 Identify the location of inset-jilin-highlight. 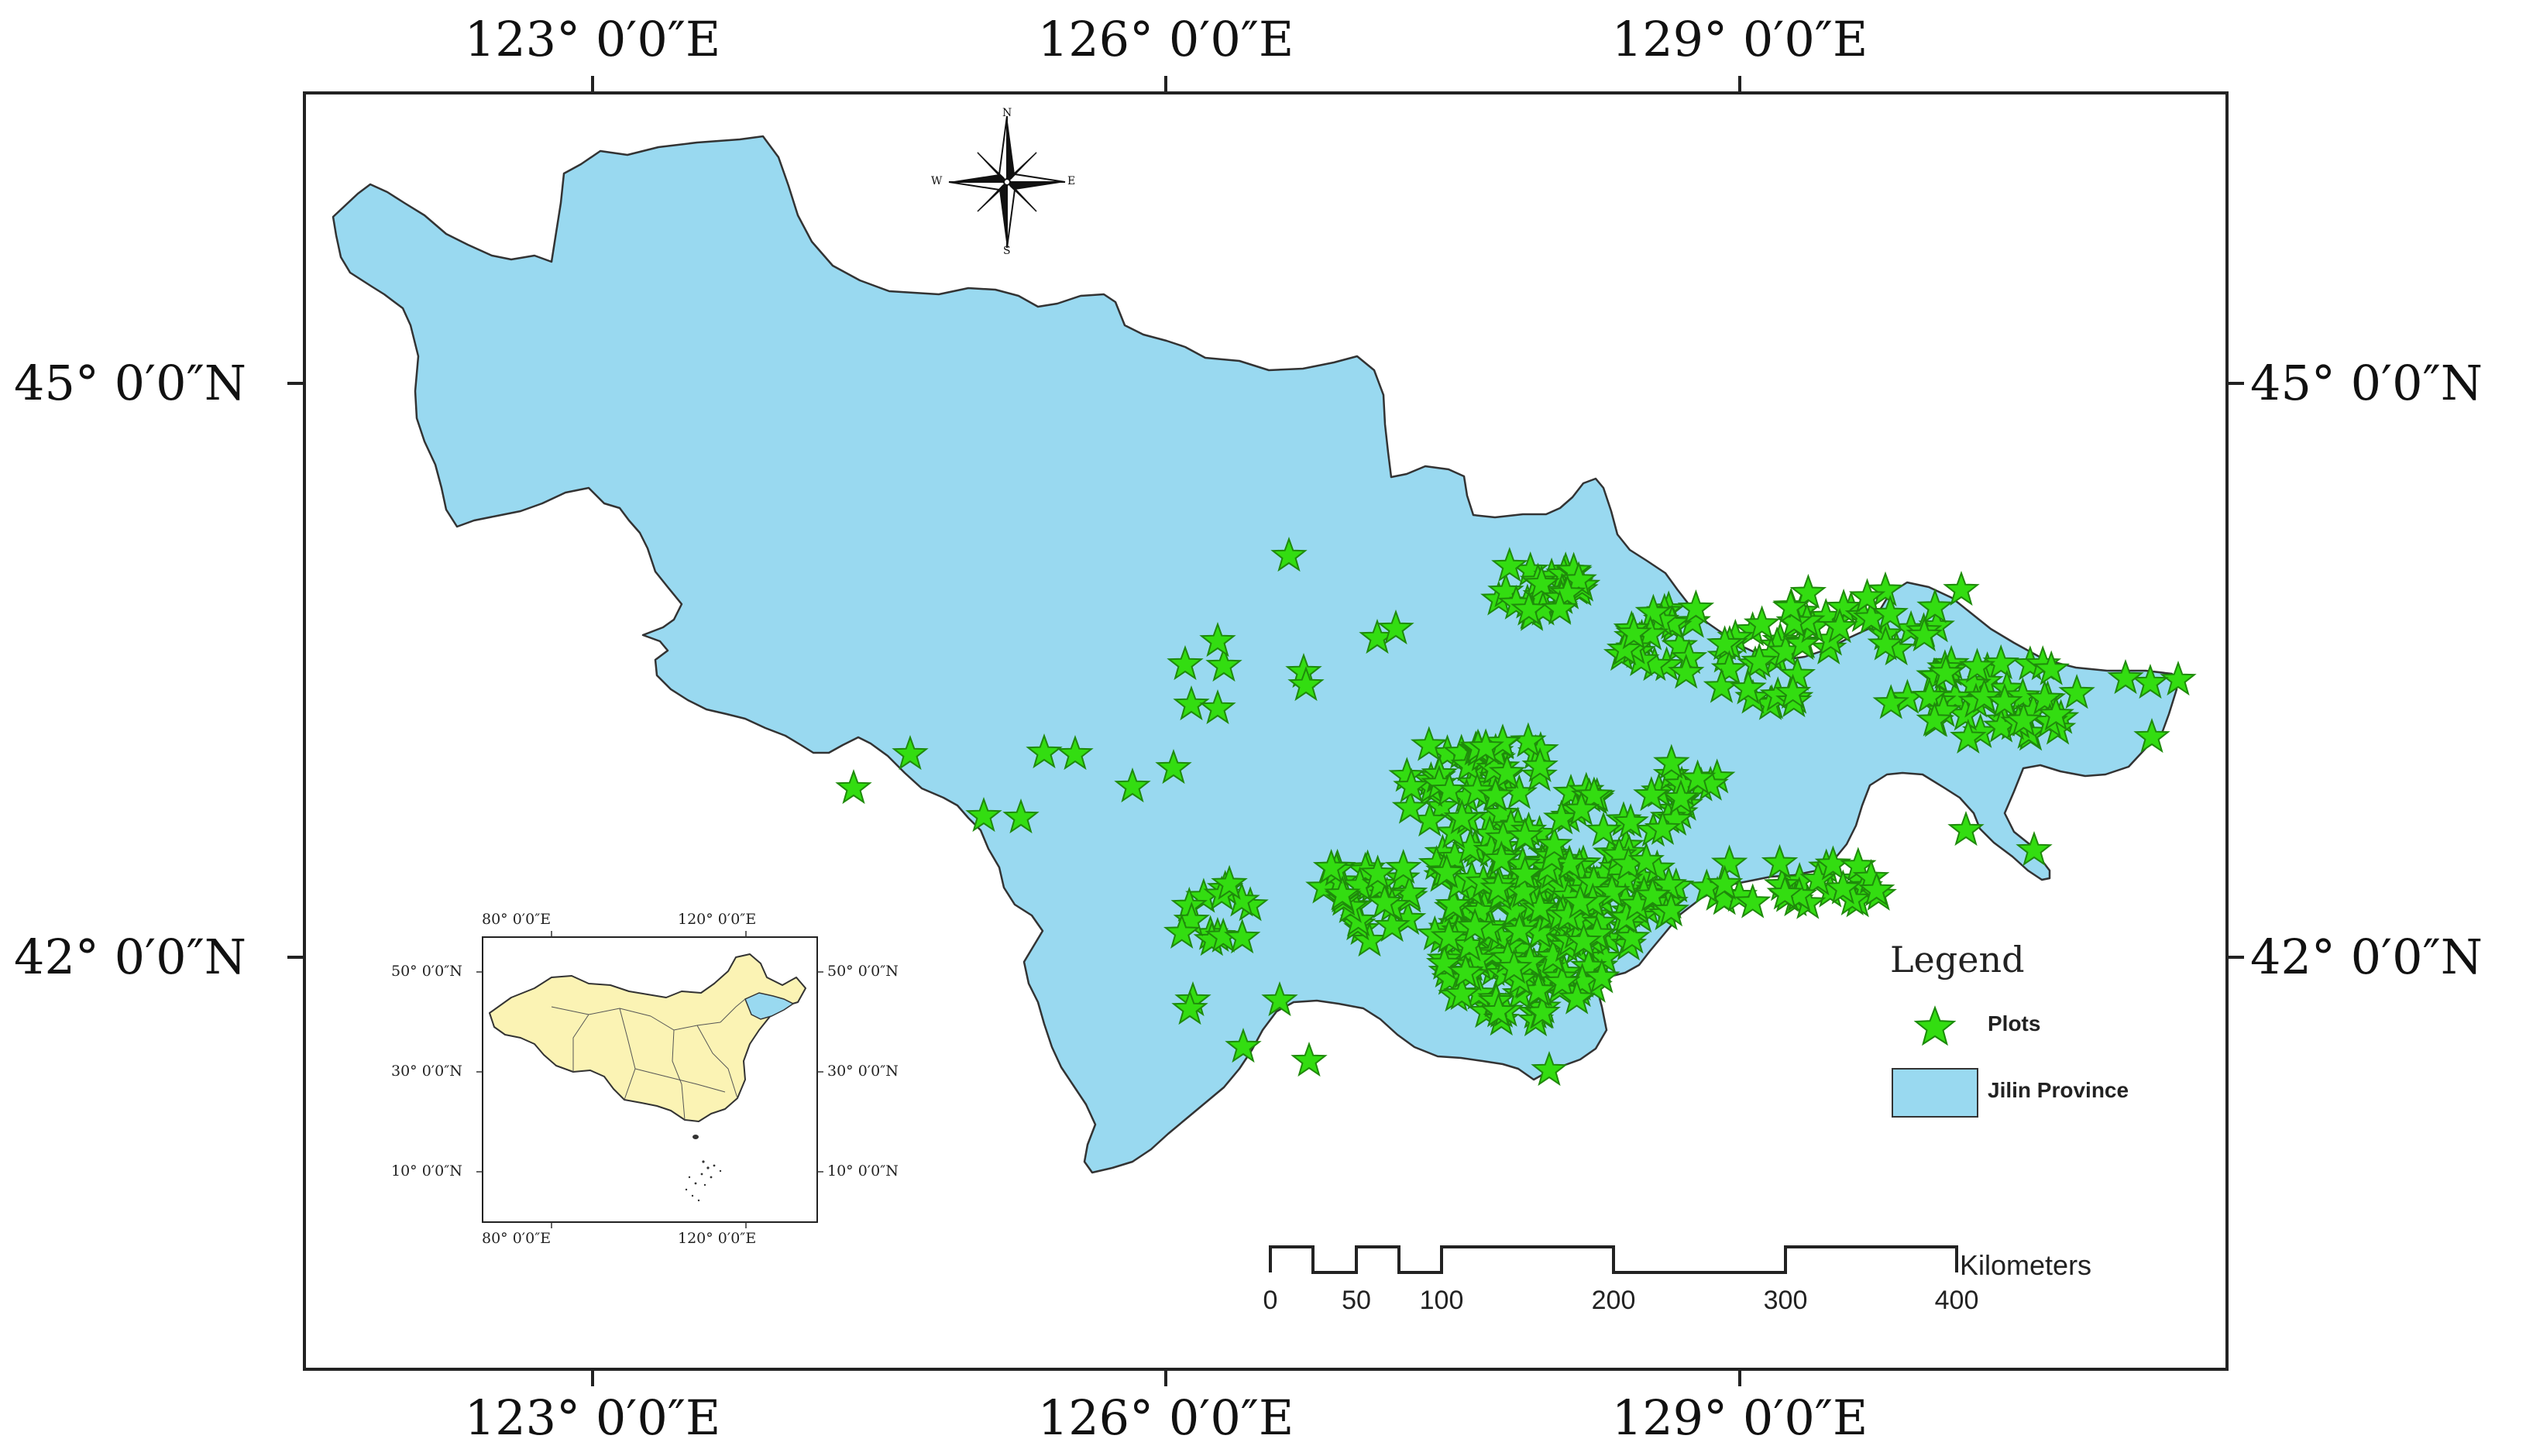
(769, 1006).